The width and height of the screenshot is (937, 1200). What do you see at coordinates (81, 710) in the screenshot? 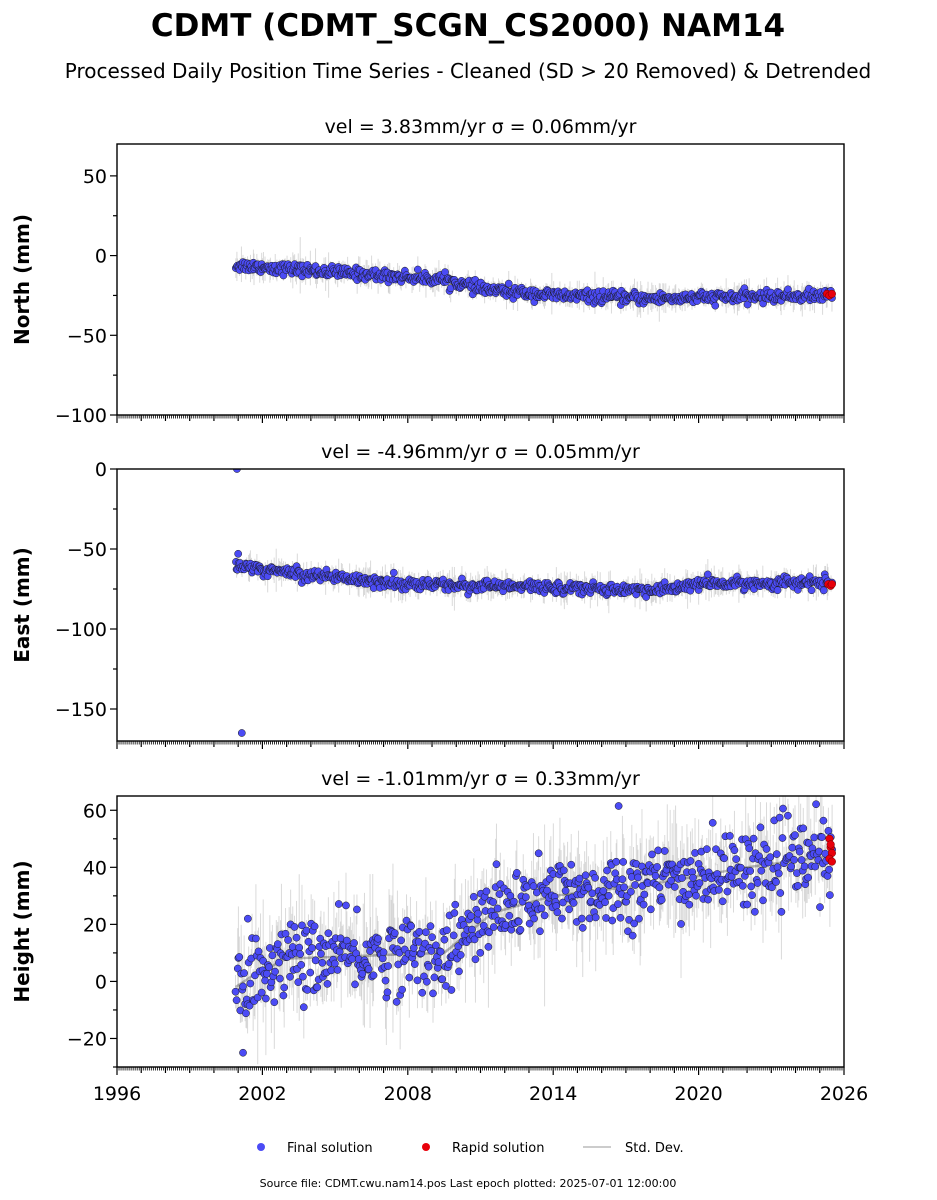
I see `y-tick-label: −150` at bounding box center [81, 710].